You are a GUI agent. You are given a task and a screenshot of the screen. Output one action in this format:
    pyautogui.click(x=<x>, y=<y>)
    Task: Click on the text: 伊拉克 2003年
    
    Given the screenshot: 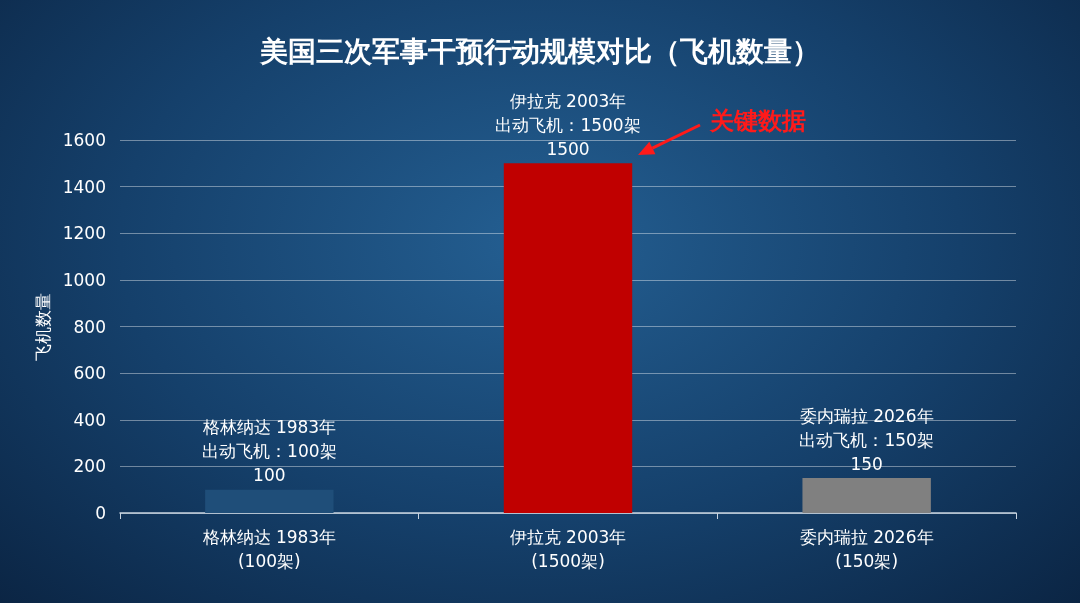 What is the action you would take?
    pyautogui.click(x=568, y=100)
    